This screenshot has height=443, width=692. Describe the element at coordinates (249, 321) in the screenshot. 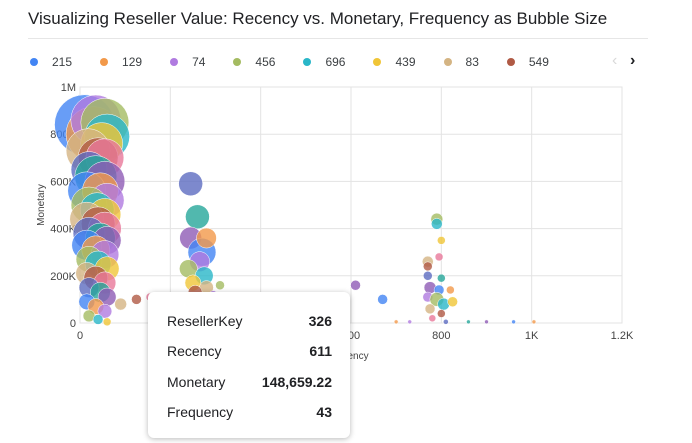

I see `tooltip-row-reseller-key: ResellerKey 326` at that location.